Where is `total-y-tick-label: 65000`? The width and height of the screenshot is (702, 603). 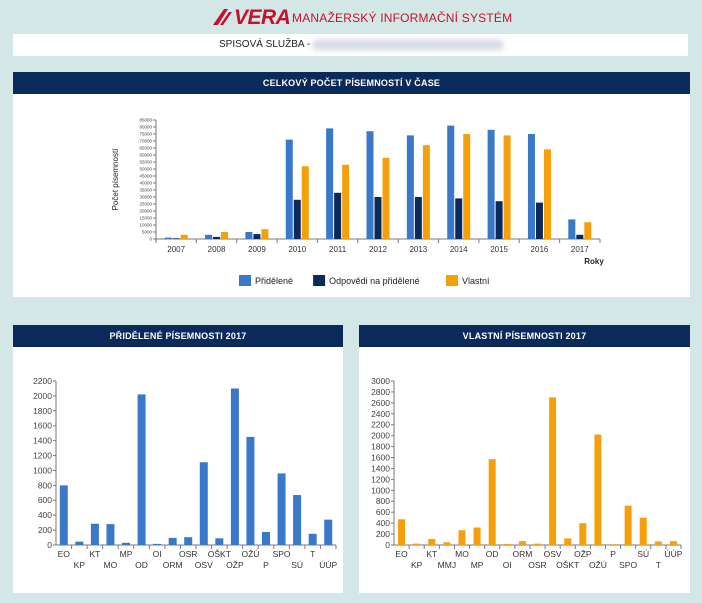
total-y-tick-label: 65000 is located at coordinates (145, 148).